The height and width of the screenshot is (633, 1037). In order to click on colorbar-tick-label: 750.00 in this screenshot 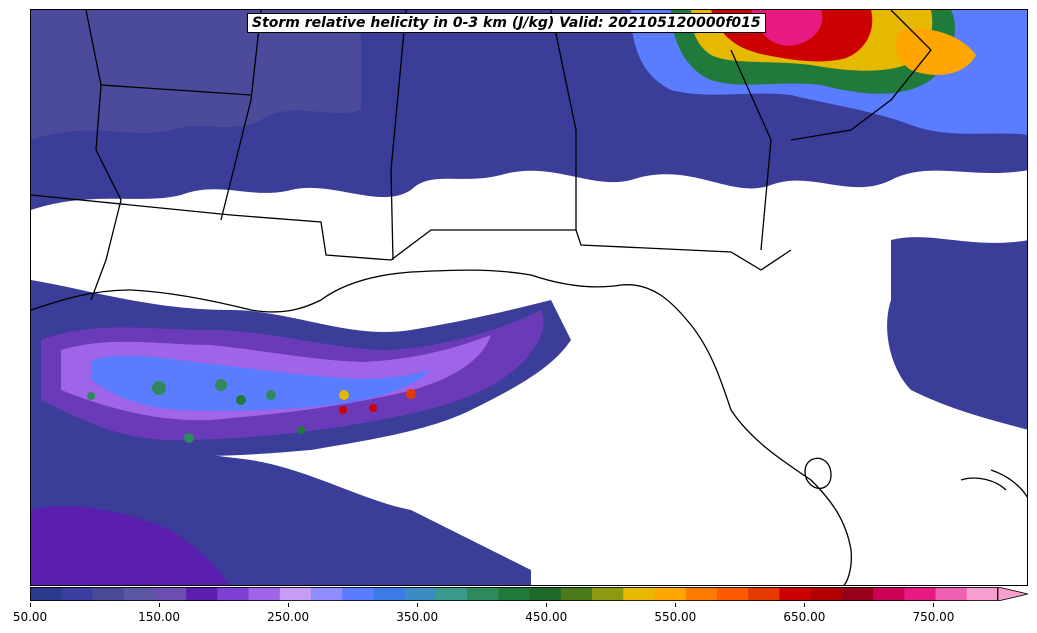, I will do `click(933, 617)`.